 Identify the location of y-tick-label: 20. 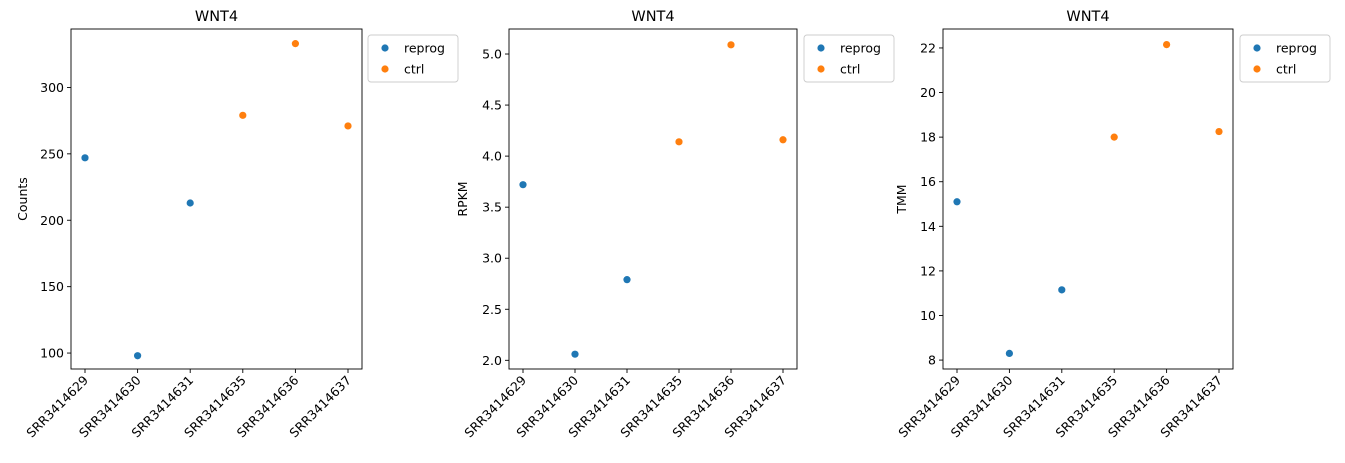
(928, 92).